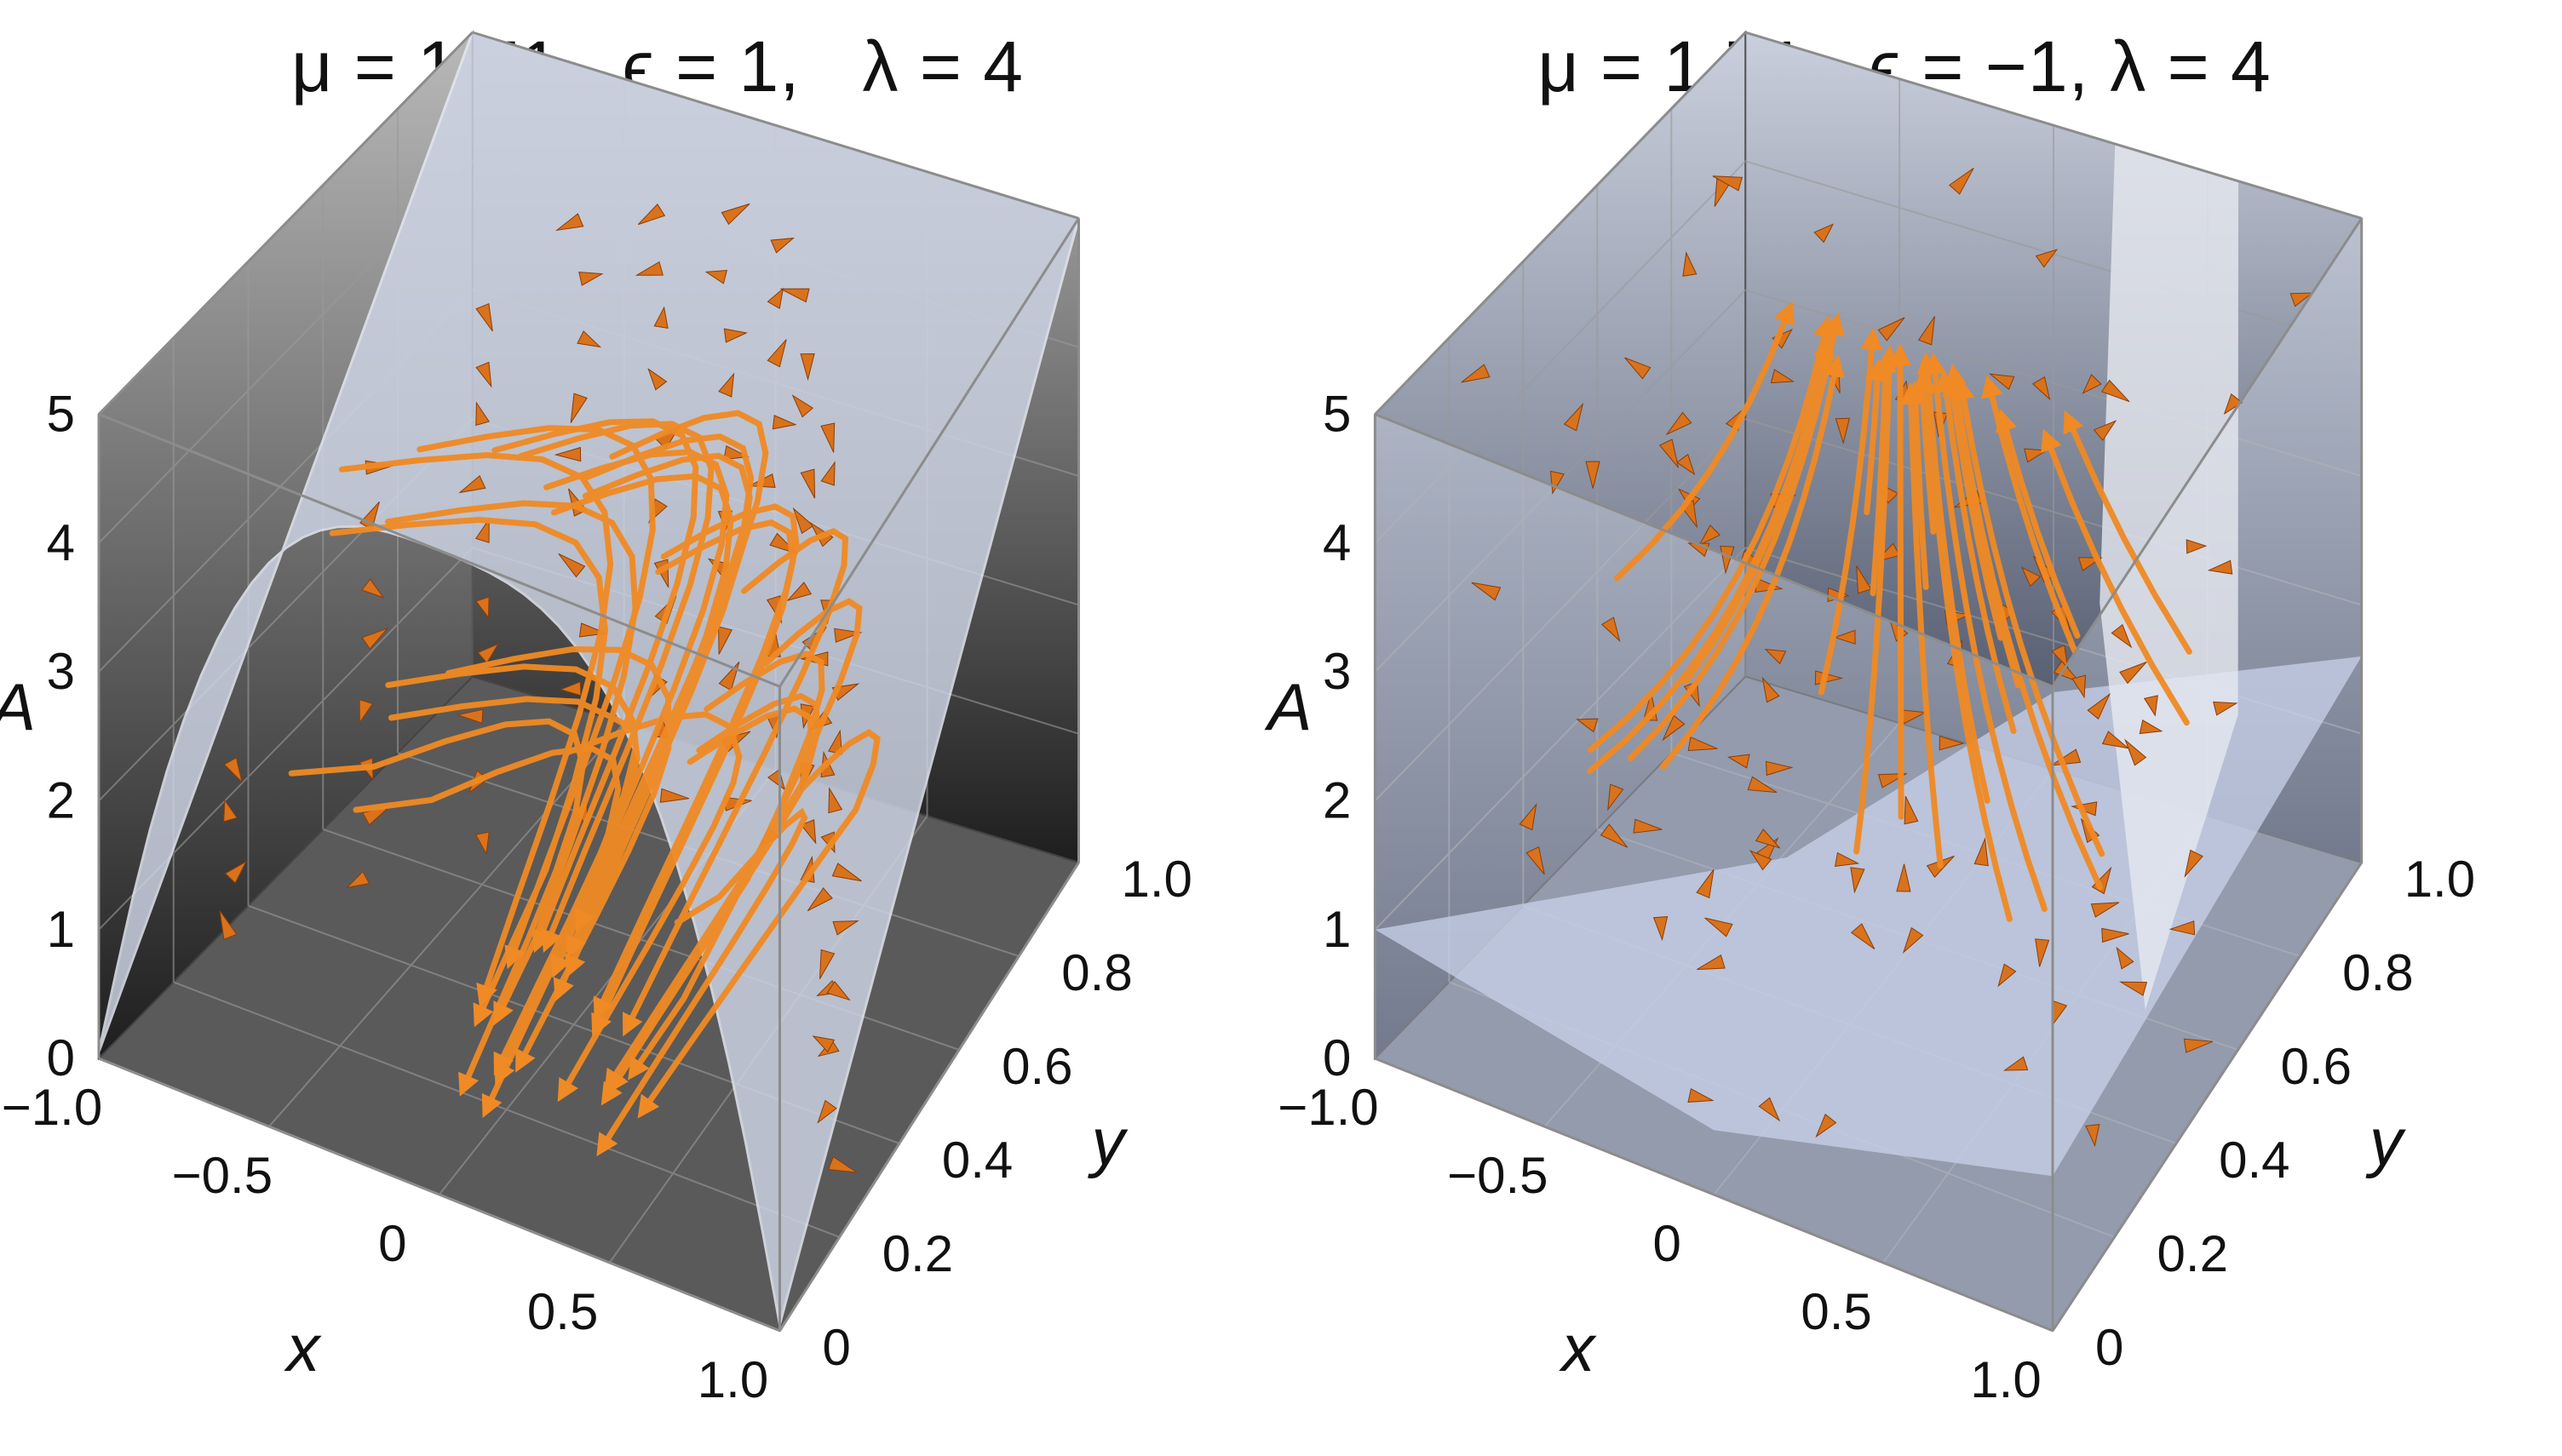  Describe the element at coordinates (1667, 1244) in the screenshot. I see `x-tick-label: 0` at that location.